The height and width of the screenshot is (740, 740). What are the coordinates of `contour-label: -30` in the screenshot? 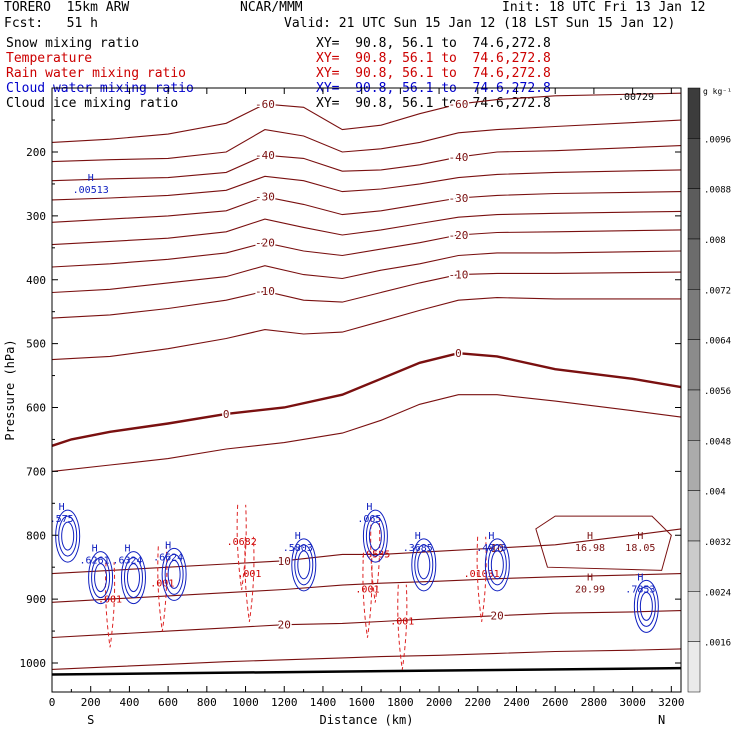 It's located at (265, 197).